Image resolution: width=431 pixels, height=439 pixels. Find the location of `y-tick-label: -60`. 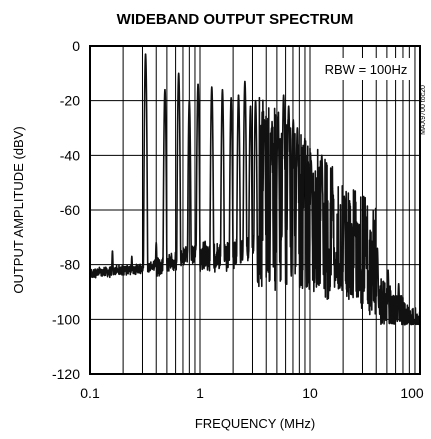

y-tick-label: -60 is located at coordinates (70, 210).